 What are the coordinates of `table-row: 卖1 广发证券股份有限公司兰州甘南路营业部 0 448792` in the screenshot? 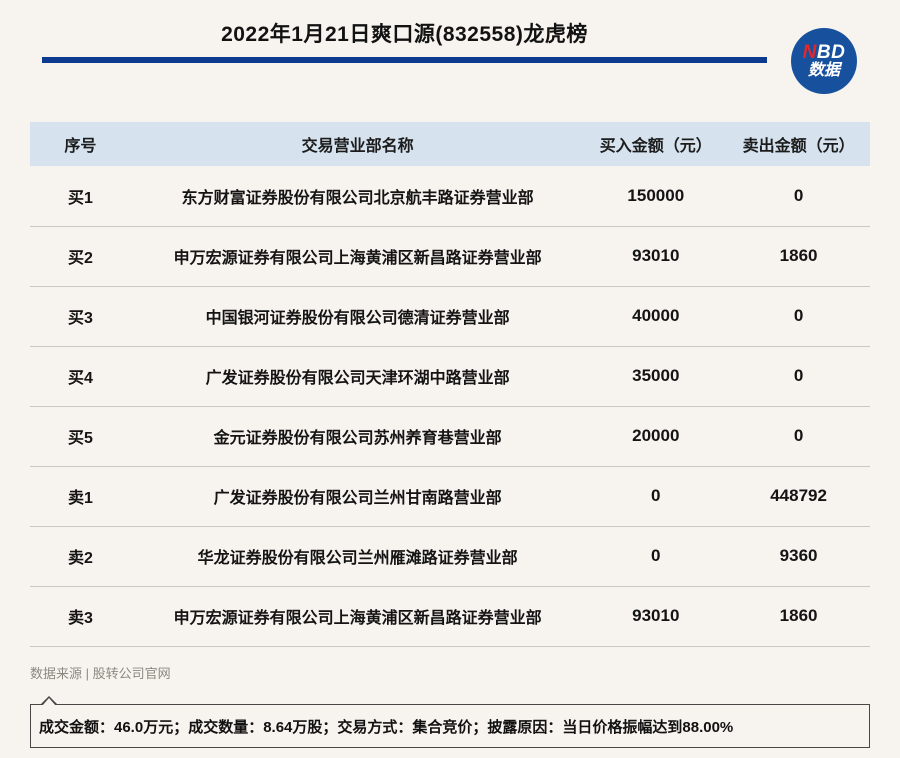 It's located at (450, 496).